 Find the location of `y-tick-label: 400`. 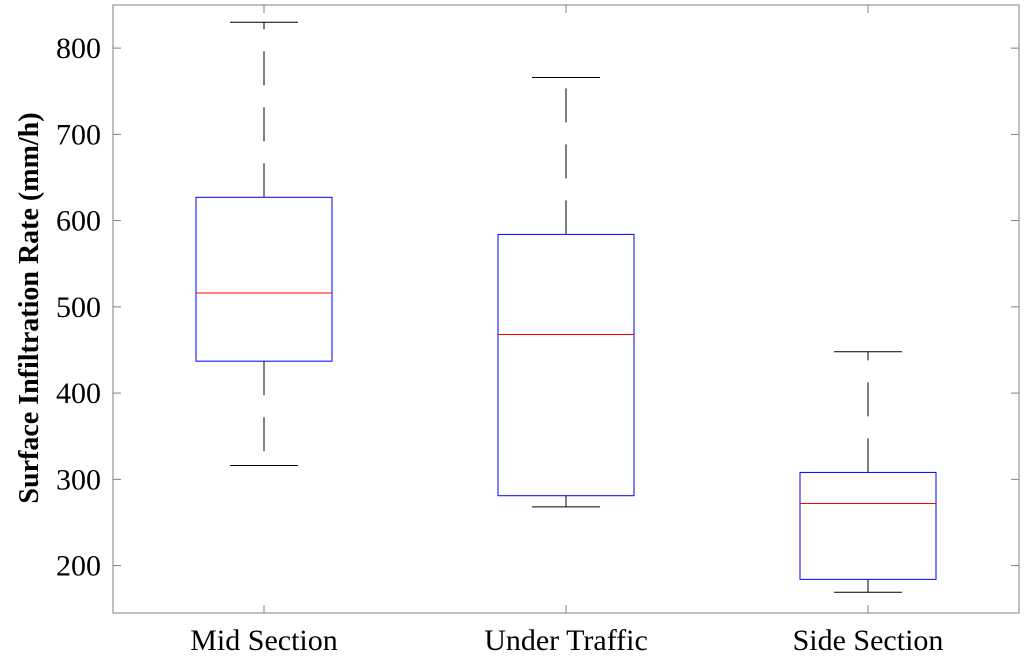

y-tick-label: 400 is located at coordinates (78, 393).